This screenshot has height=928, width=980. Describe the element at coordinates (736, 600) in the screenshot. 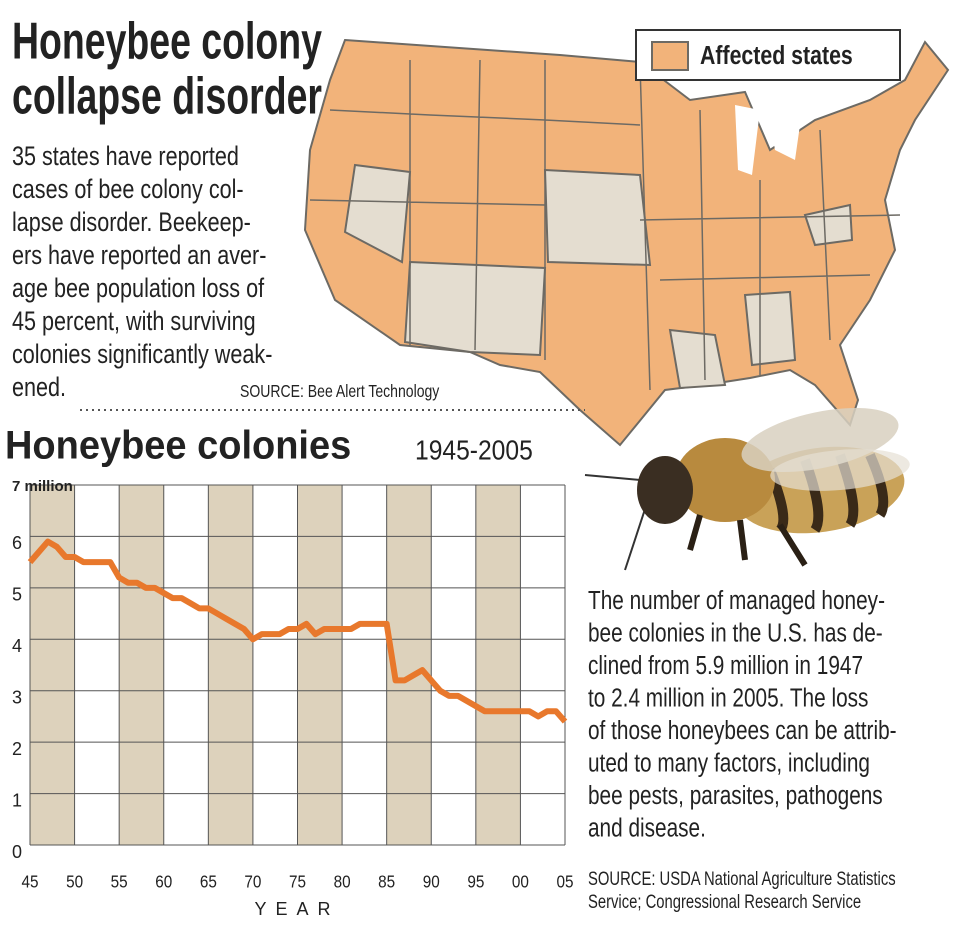

I see `note-line: The number of managed honey-` at that location.